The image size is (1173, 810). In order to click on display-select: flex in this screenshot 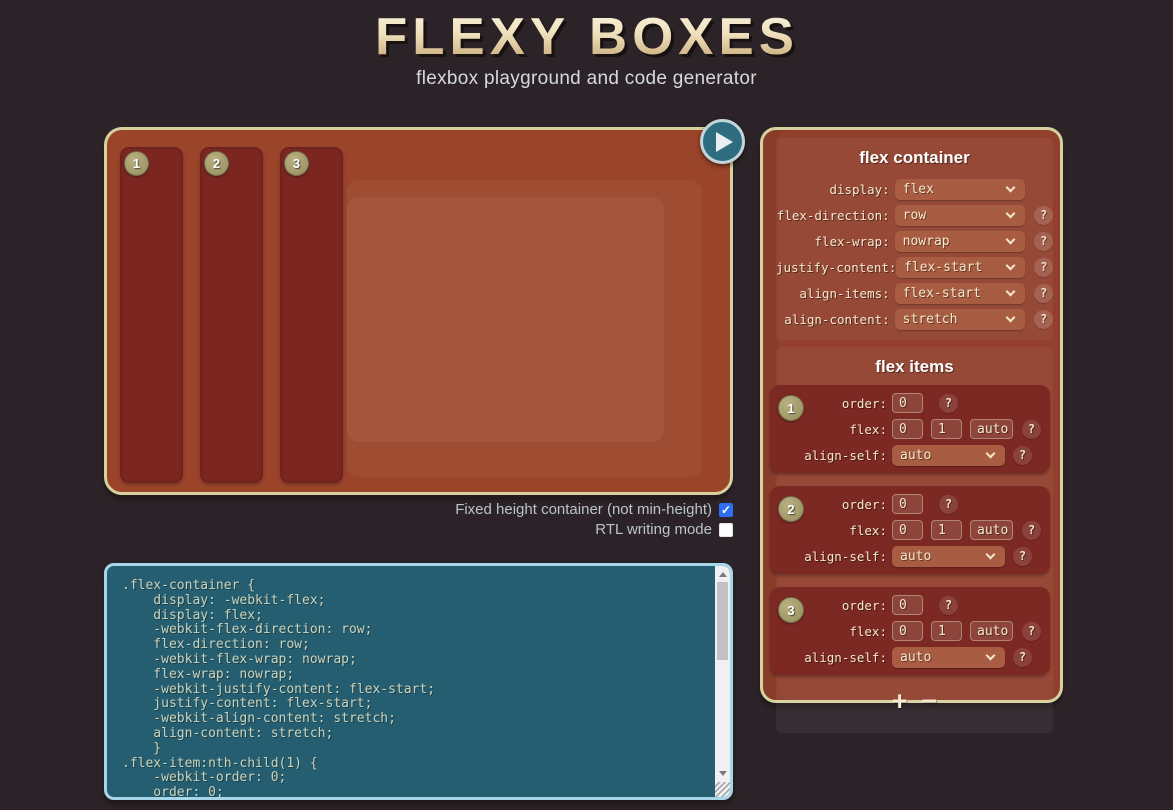, I will do `click(960, 189)`.